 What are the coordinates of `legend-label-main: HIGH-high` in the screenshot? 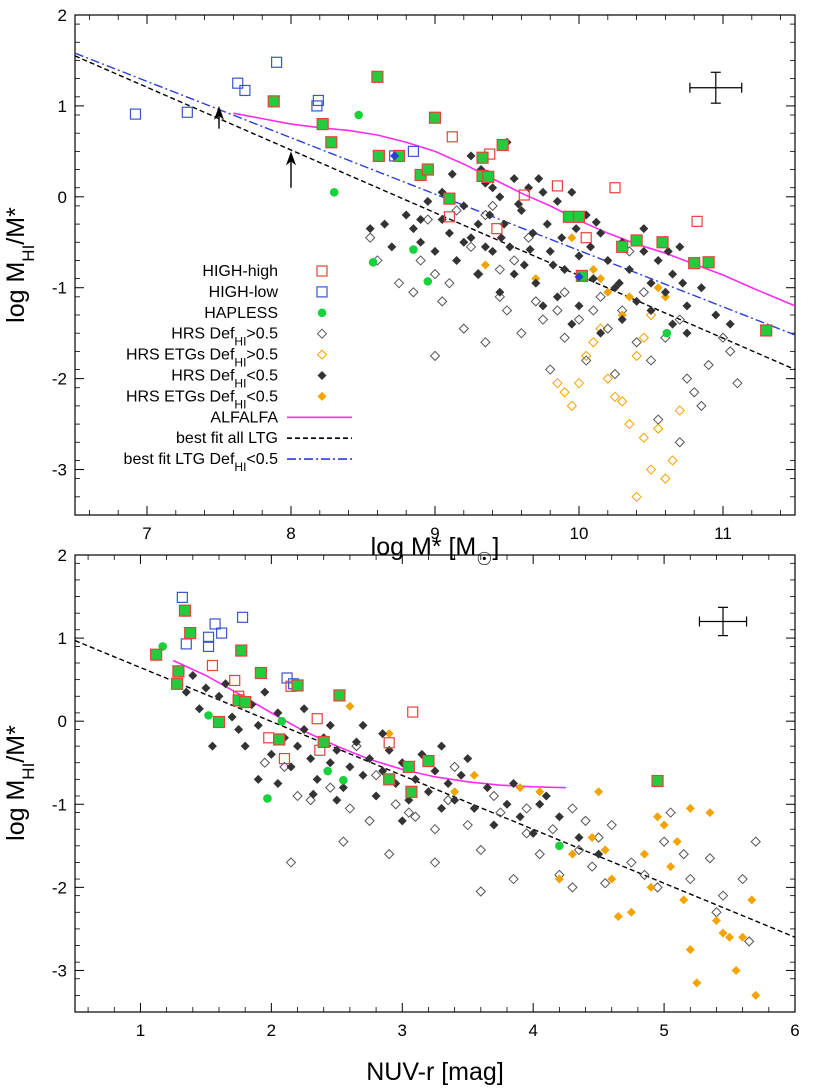 It's located at (240, 271).